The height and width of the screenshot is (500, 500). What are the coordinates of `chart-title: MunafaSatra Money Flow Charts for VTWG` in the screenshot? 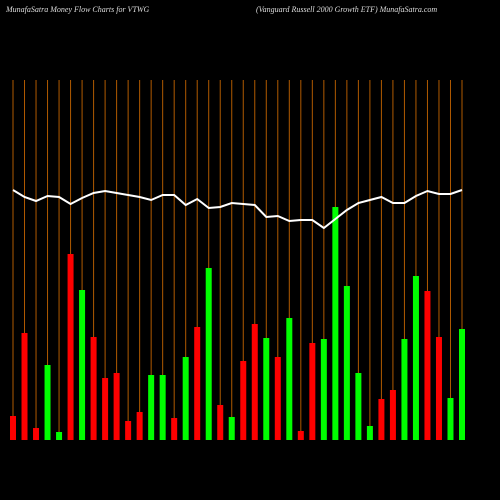 It's located at (77, 9).